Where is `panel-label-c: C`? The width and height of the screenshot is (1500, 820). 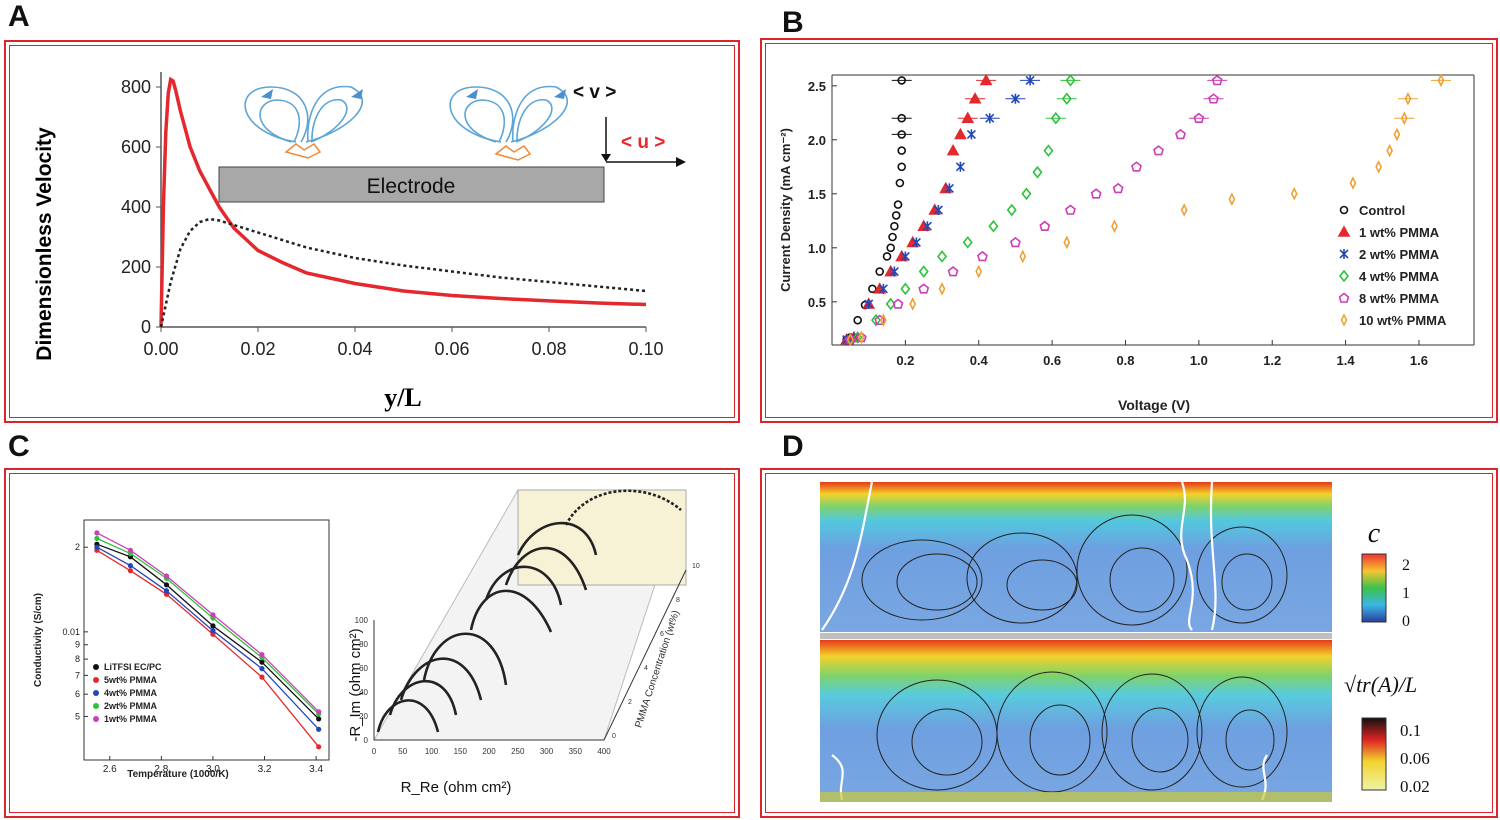
panel-label-c: C is located at coordinates (19, 446).